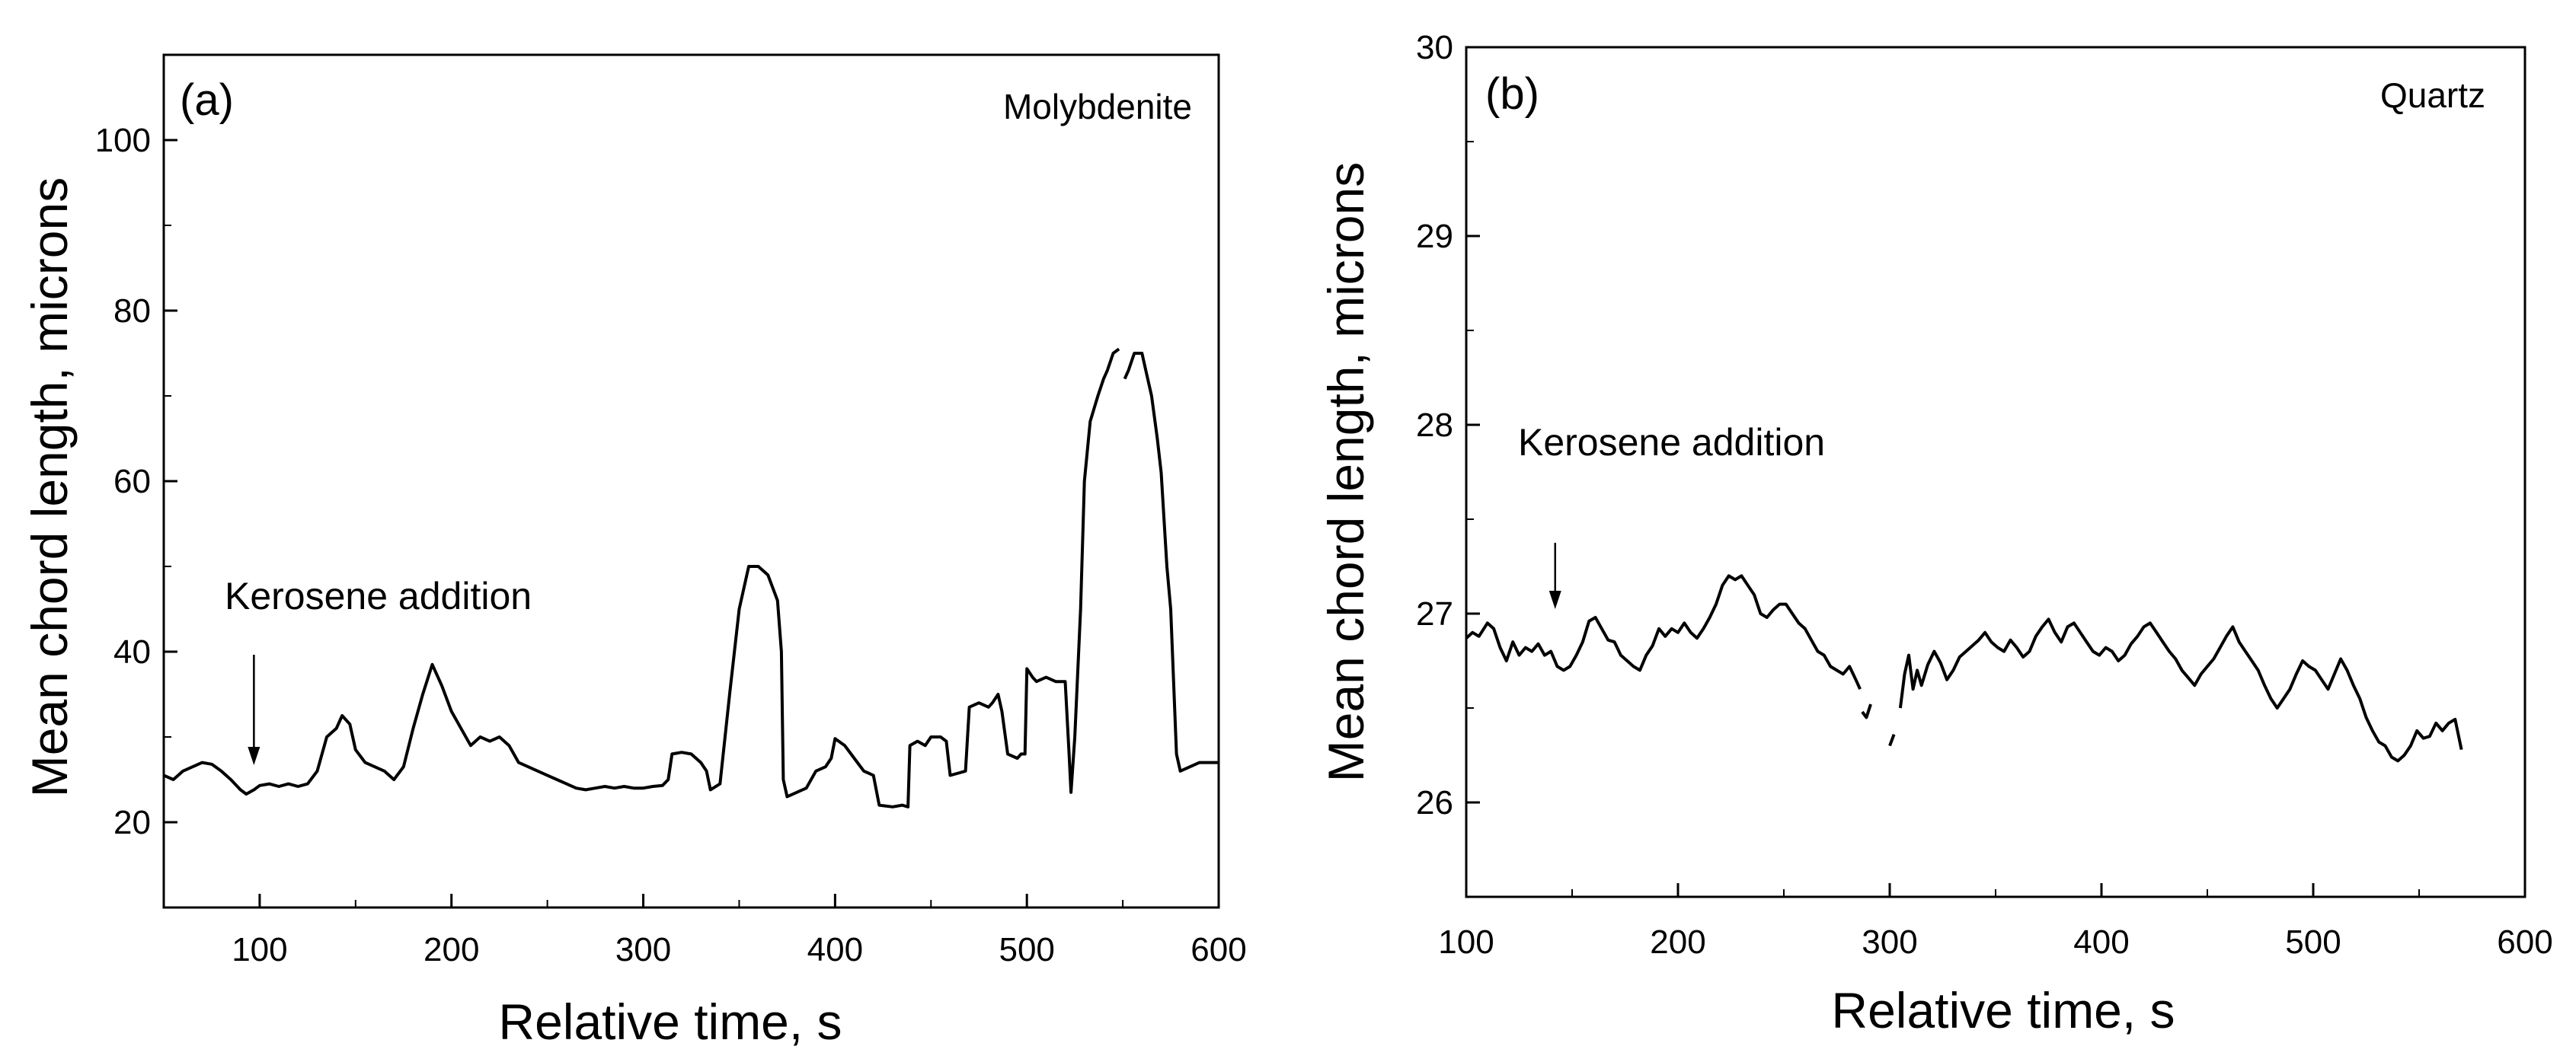 Image resolution: width=2576 pixels, height=1059 pixels. Describe the element at coordinates (1555, 576) in the screenshot. I see `panel-b-annotation` at that location.